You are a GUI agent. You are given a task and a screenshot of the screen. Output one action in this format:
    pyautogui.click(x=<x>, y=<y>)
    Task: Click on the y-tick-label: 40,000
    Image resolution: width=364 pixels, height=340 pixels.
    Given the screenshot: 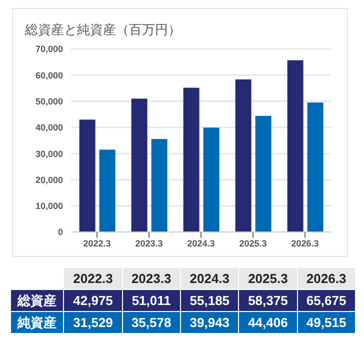 What is the action you would take?
    pyautogui.click(x=49, y=127)
    